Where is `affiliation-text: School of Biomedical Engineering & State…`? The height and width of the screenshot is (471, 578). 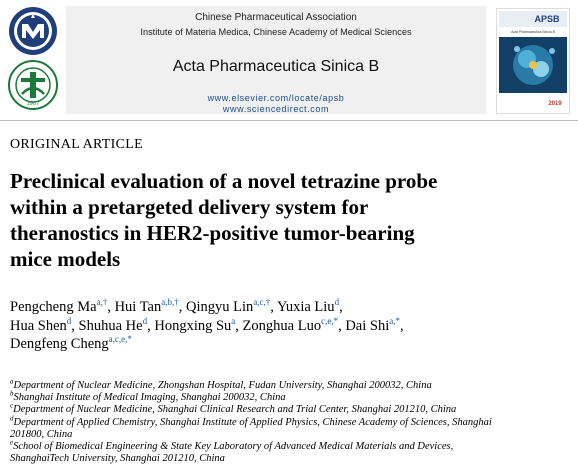 affiliation-text: School of Biomedical Engineering & State… is located at coordinates (233, 447).